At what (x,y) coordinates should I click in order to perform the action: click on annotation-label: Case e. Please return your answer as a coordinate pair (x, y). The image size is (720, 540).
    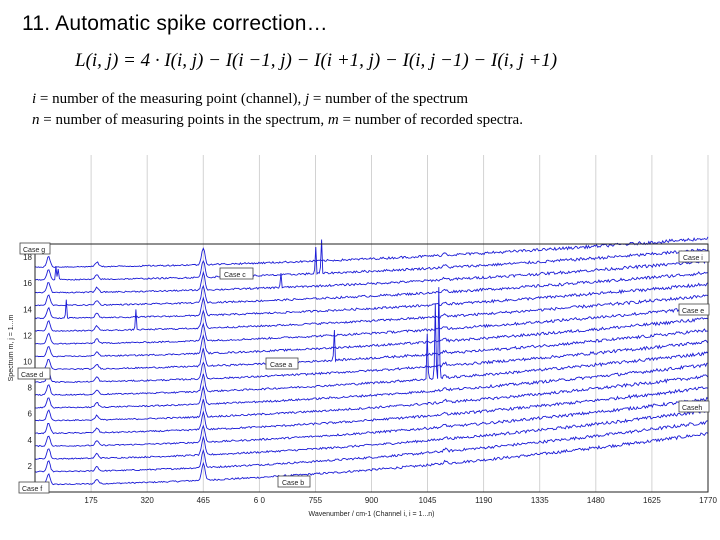
    Looking at the image, I should click on (693, 311).